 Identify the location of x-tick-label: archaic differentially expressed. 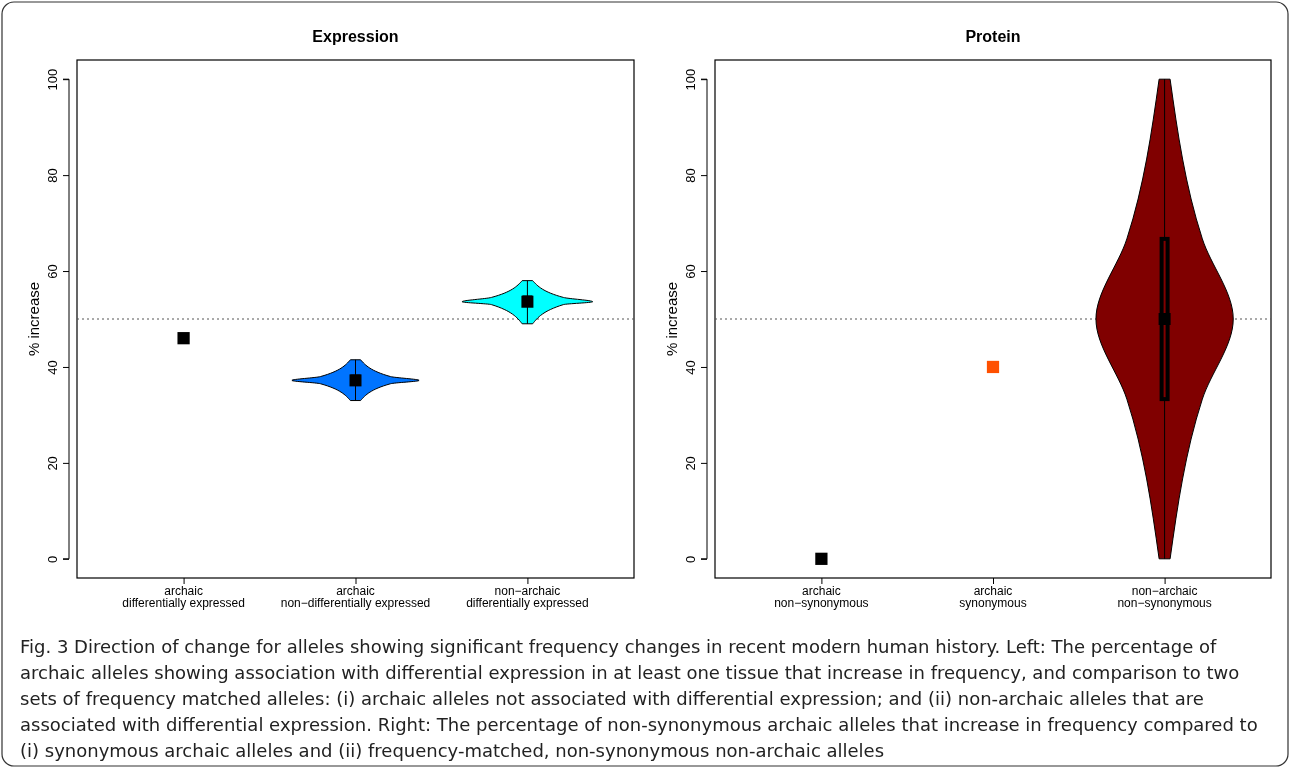
(183, 597).